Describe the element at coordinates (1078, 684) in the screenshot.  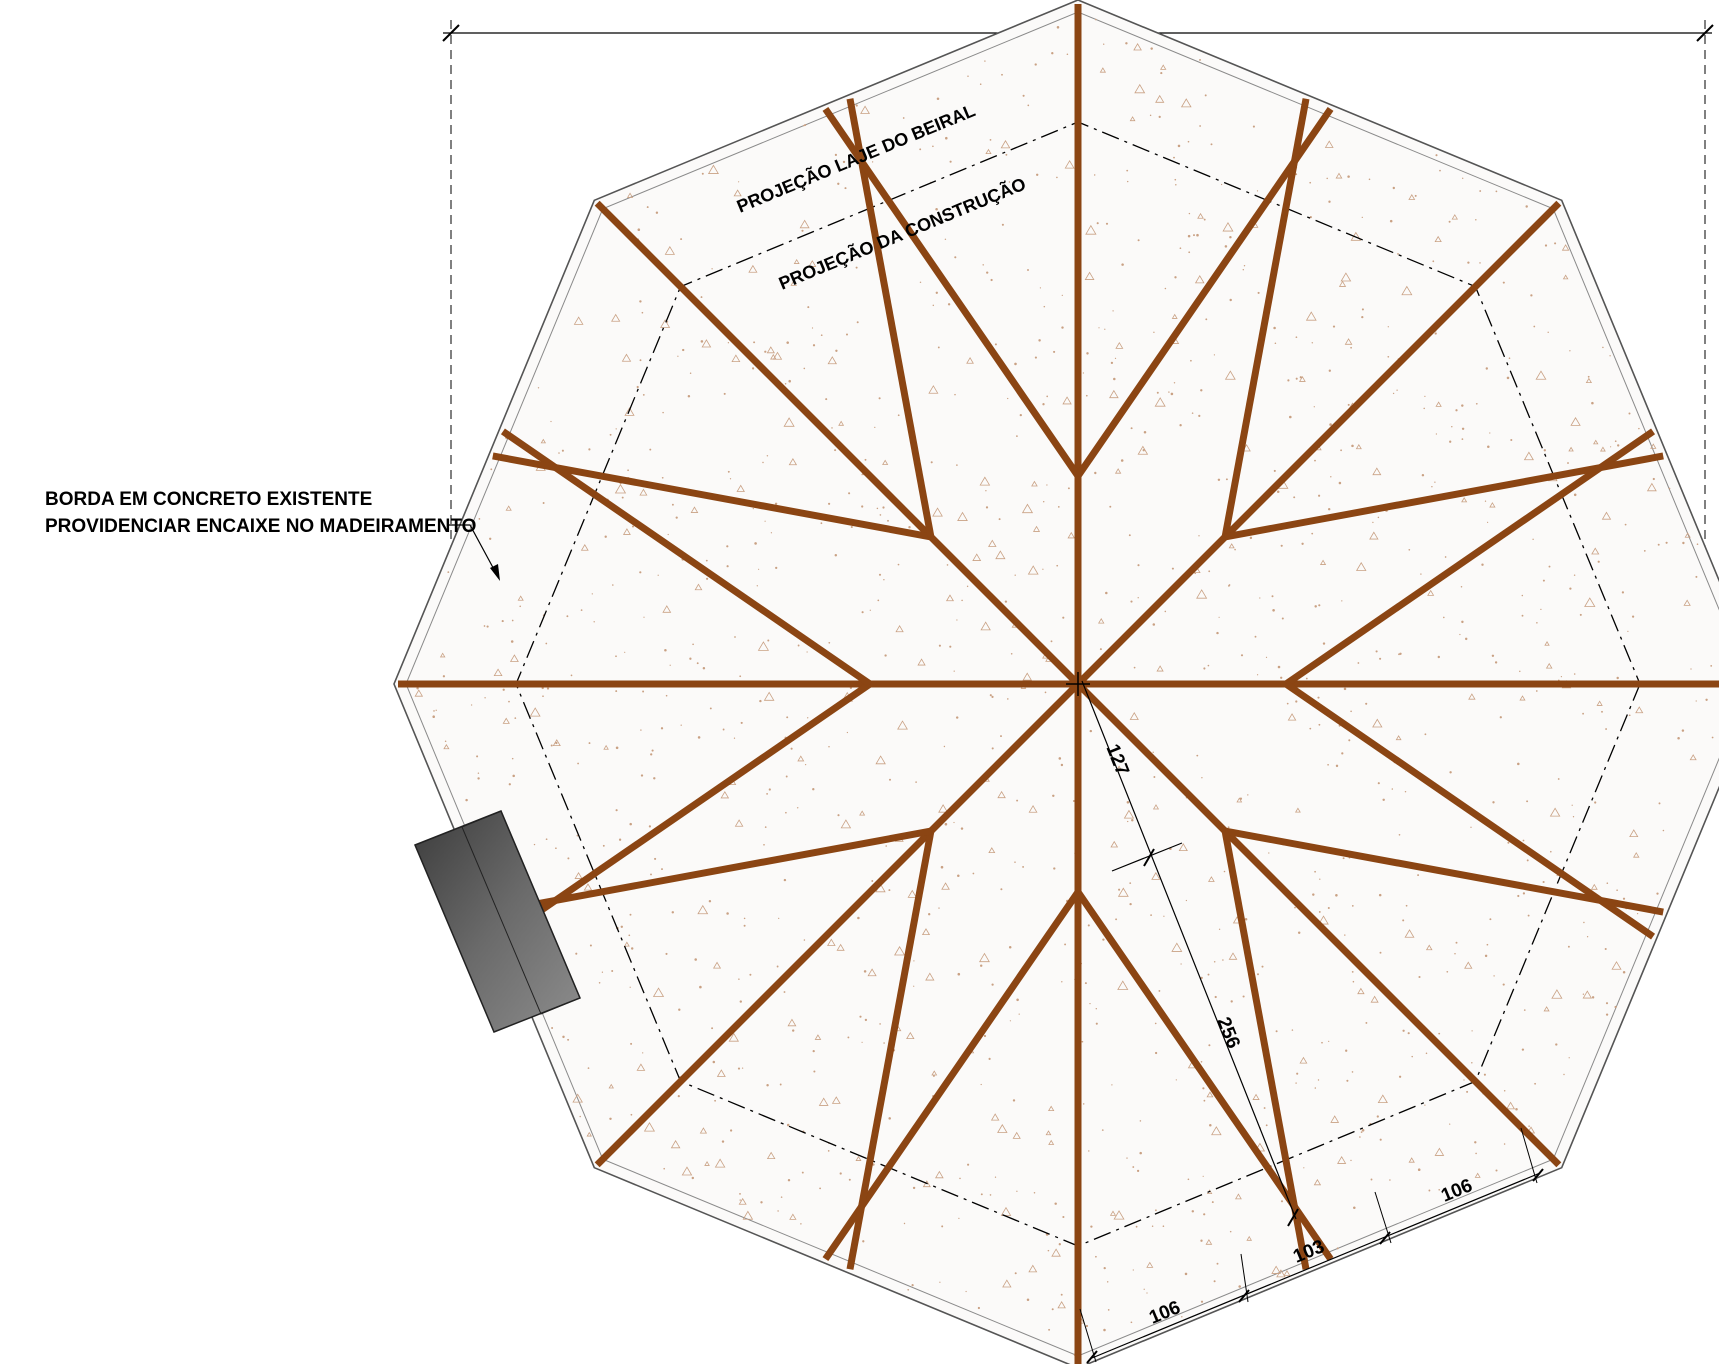
I see `center-mark` at that location.